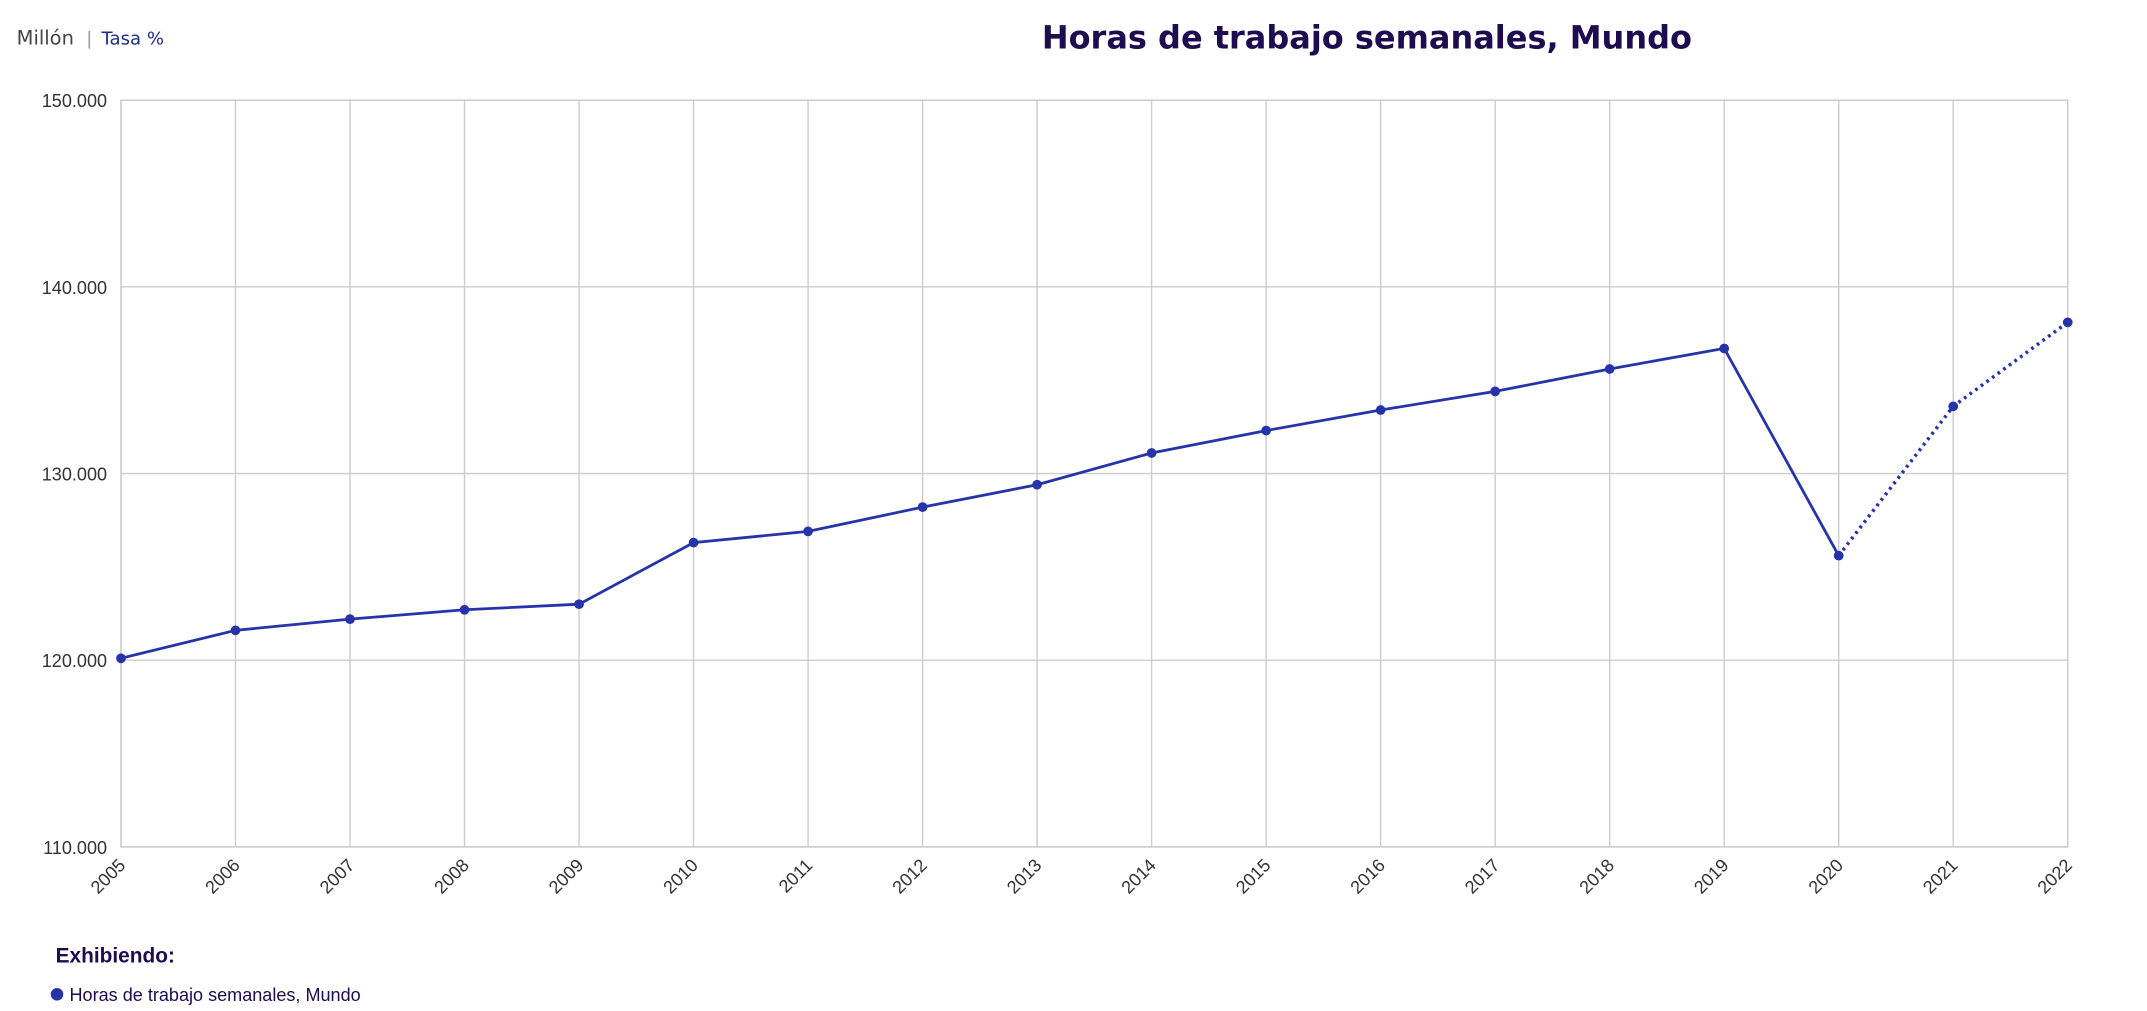 The image size is (2147, 1011). I want to click on y-tick-label: 120.000, so click(74, 661).